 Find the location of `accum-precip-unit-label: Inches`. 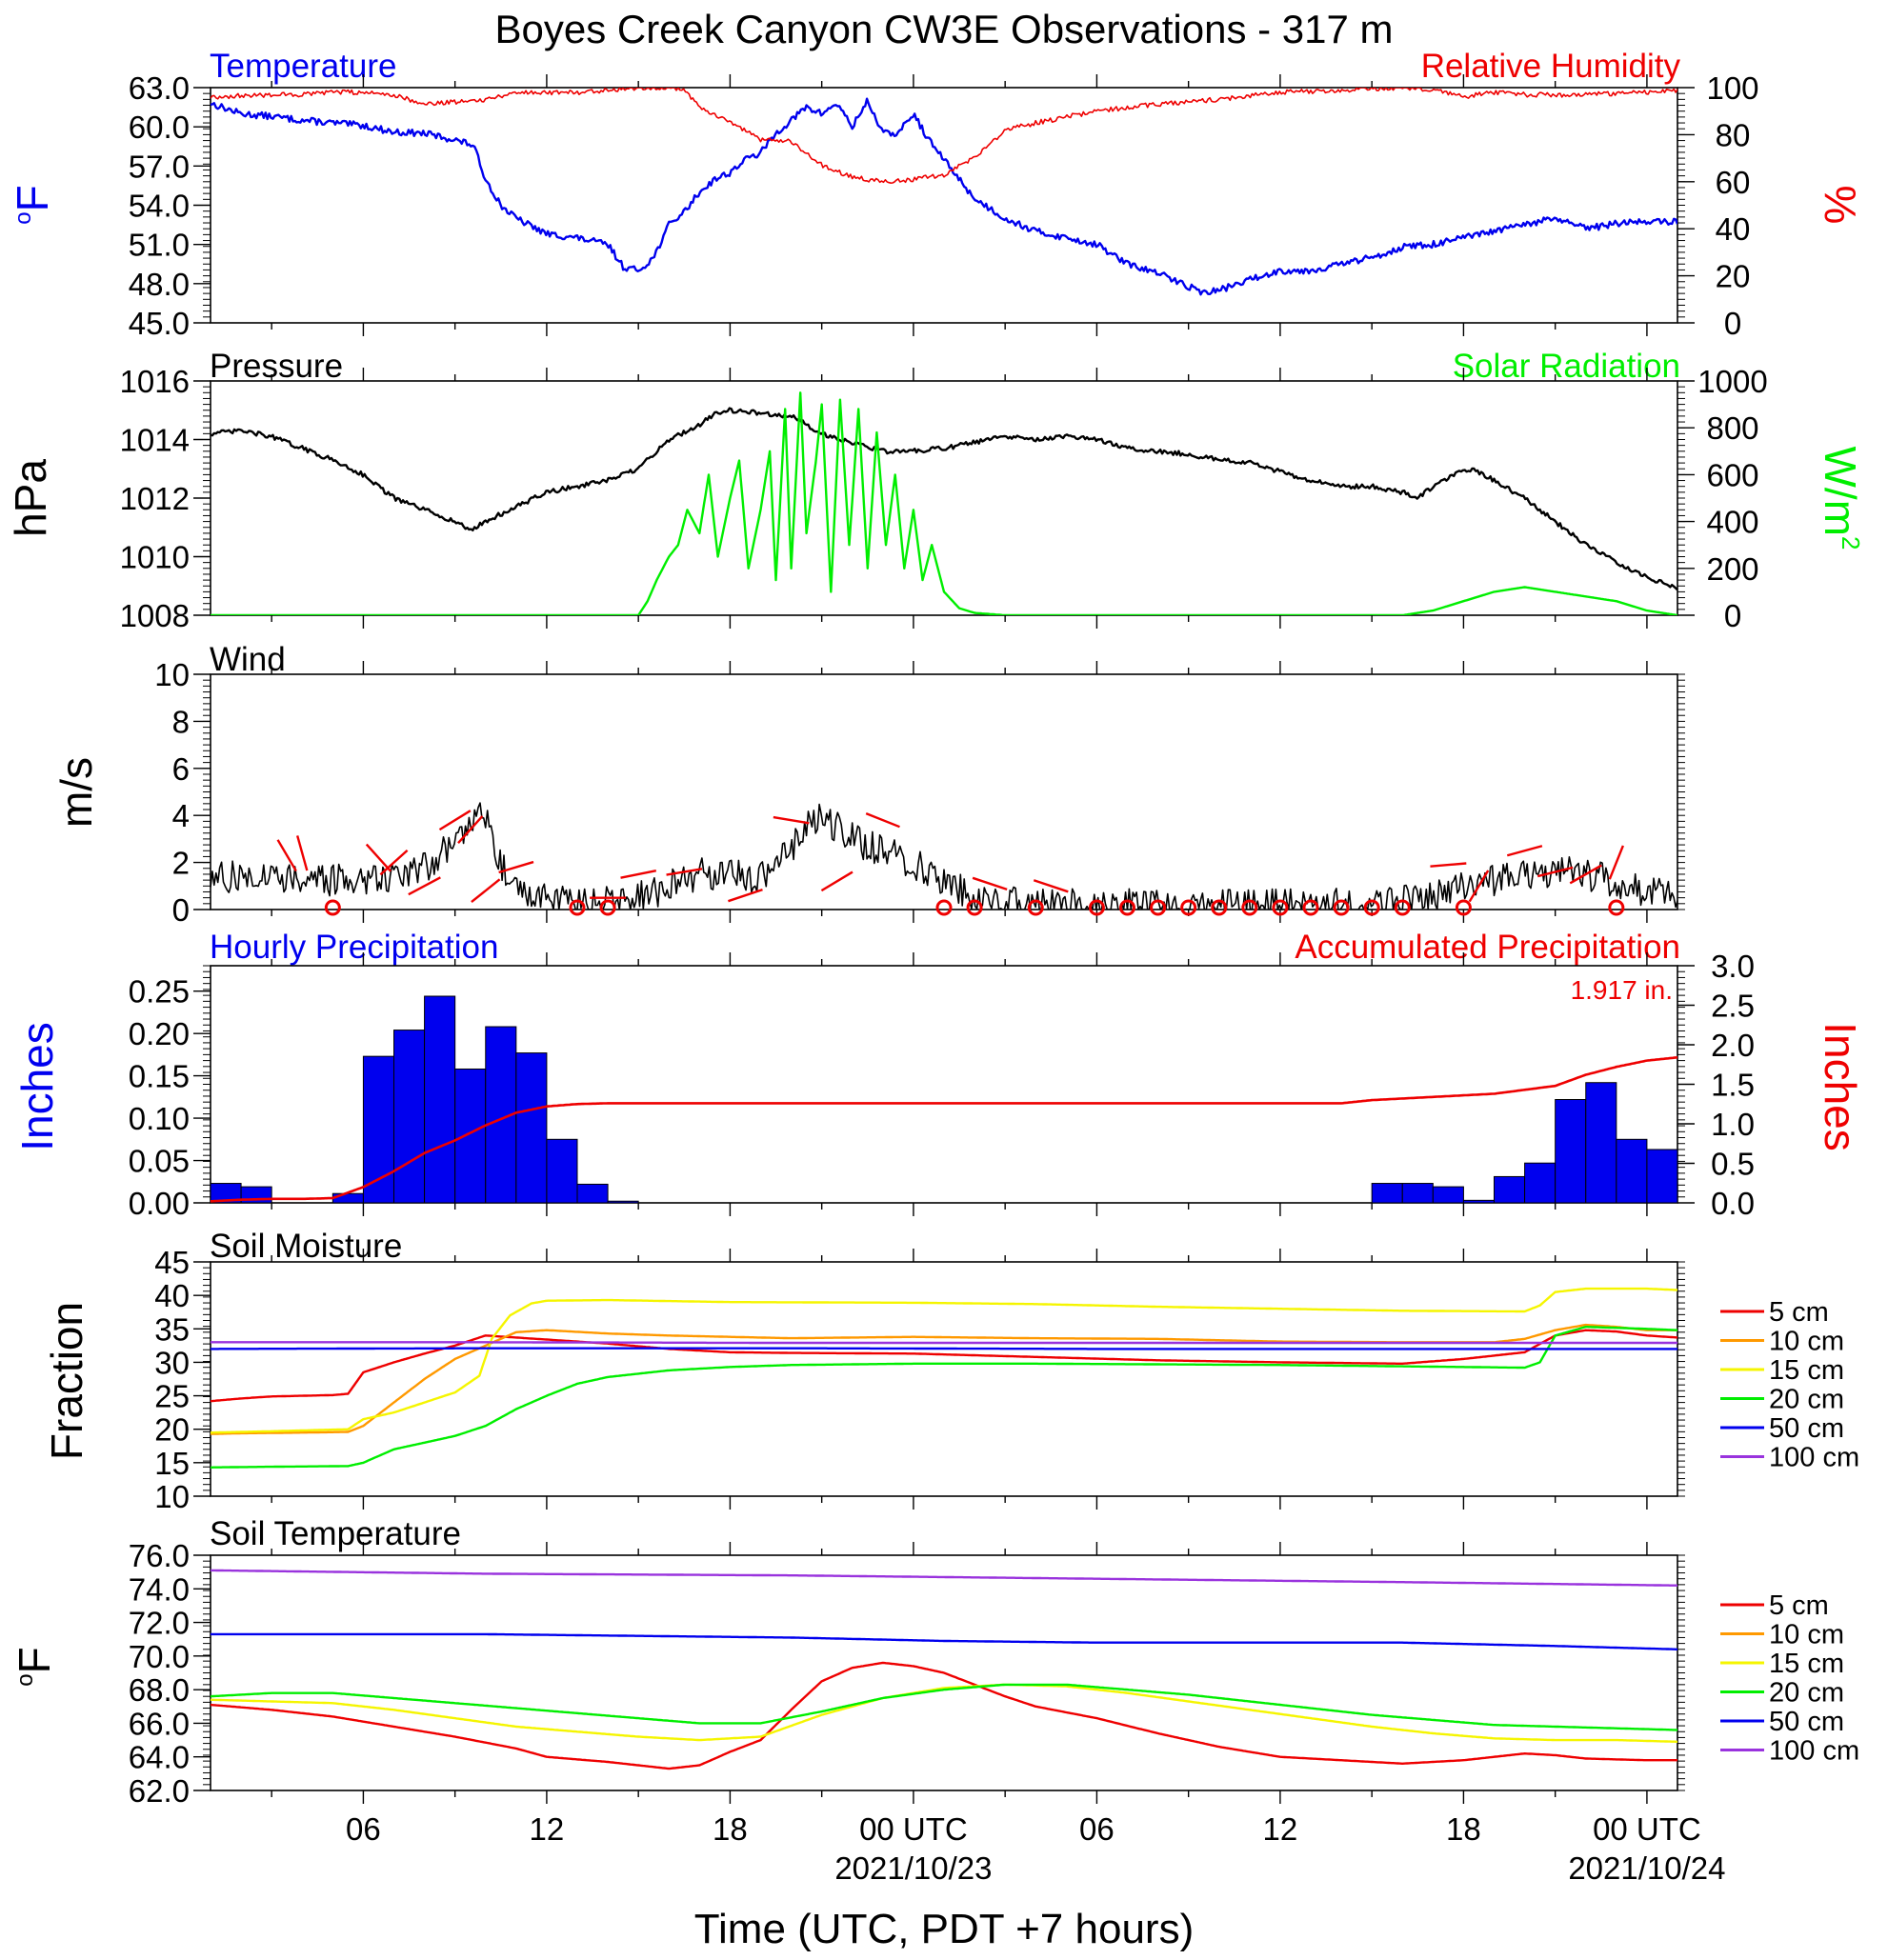

accum-precip-unit-label: Inches is located at coordinates (1840, 1086).